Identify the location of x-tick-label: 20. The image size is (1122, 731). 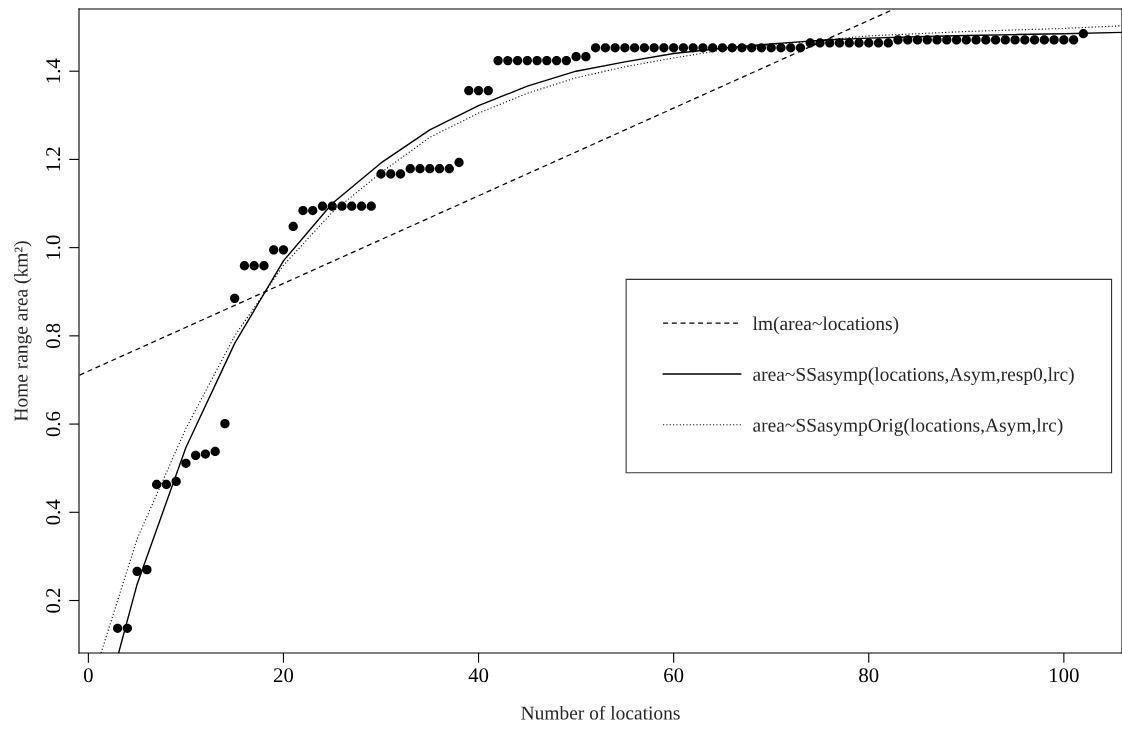
(283, 675).